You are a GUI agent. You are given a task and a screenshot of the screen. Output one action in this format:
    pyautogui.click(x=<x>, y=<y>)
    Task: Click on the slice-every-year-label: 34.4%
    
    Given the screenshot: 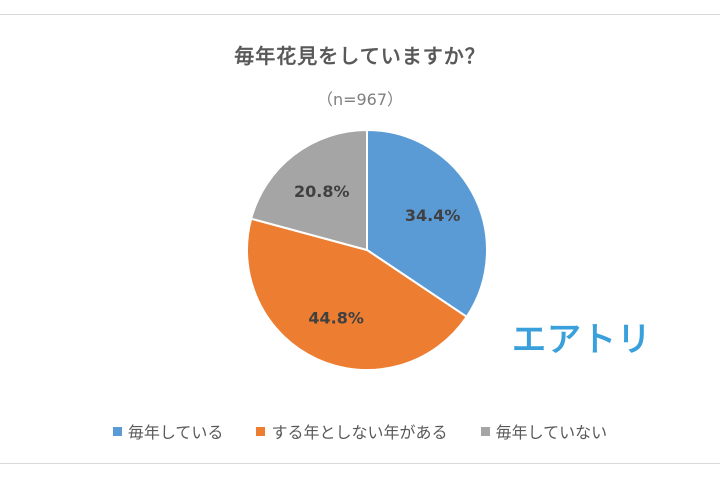 What is the action you would take?
    pyautogui.click(x=433, y=215)
    